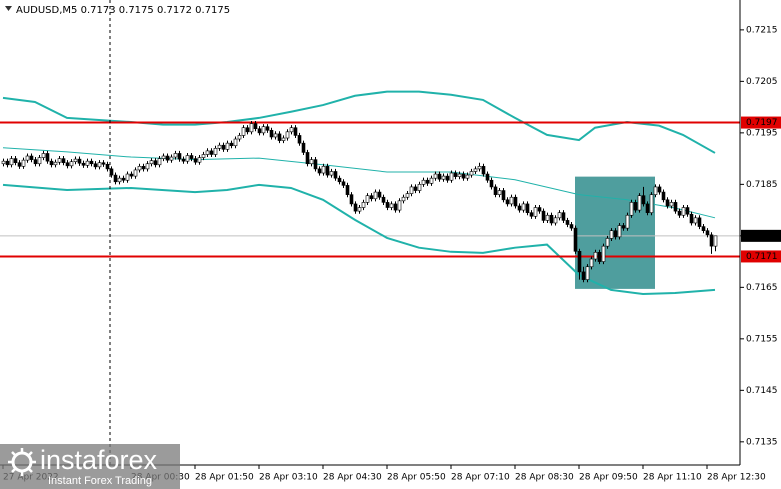 The width and height of the screenshot is (781, 489). I want to click on level-label: 0.7197, so click(762, 123).